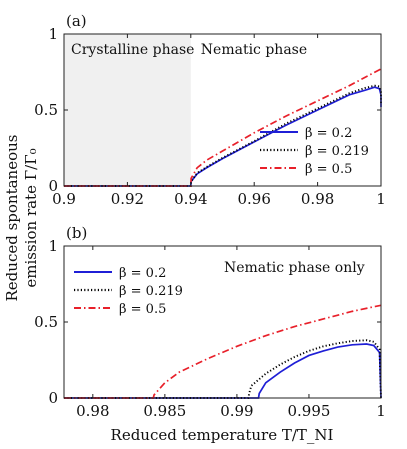  Describe the element at coordinates (294, 268) in the screenshot. I see `nematic-phase-only-label: Nematic phase only` at that location.